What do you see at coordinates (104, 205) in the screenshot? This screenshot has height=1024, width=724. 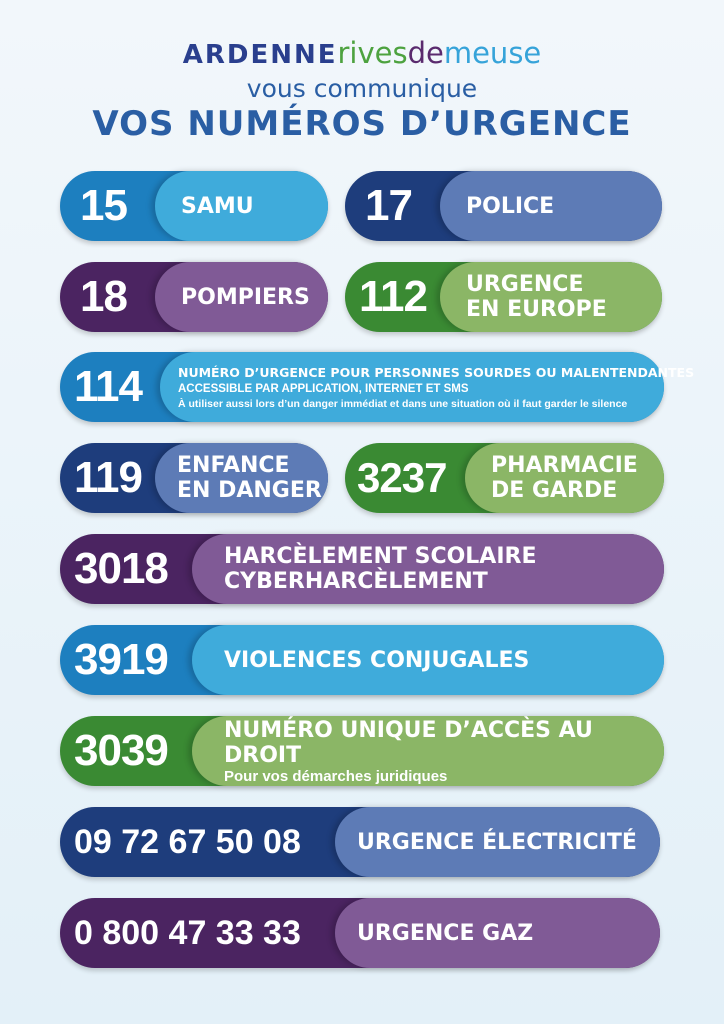 I see `phone-number: 15` at bounding box center [104, 205].